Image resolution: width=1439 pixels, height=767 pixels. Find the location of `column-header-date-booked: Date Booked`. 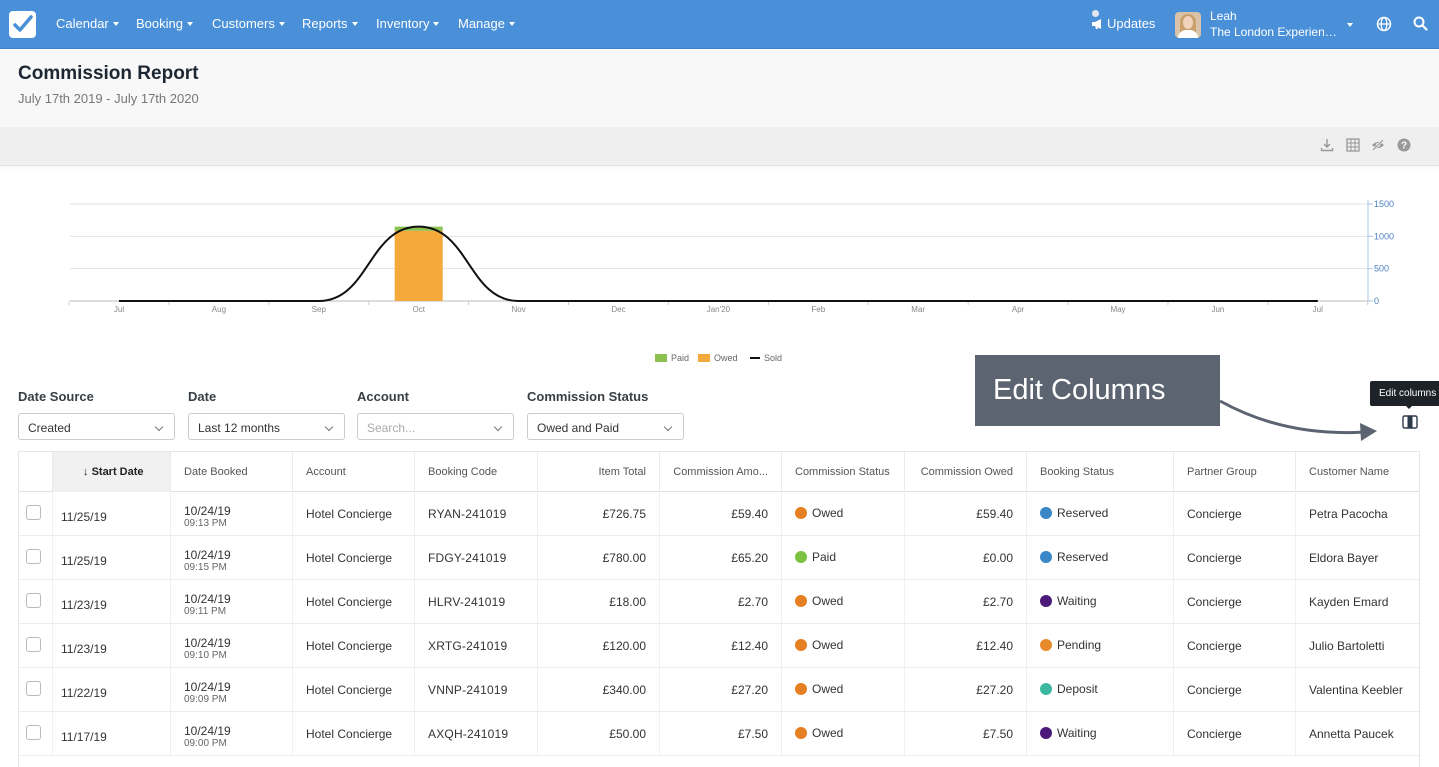

column-header-date-booked: Date Booked is located at coordinates (232, 472).